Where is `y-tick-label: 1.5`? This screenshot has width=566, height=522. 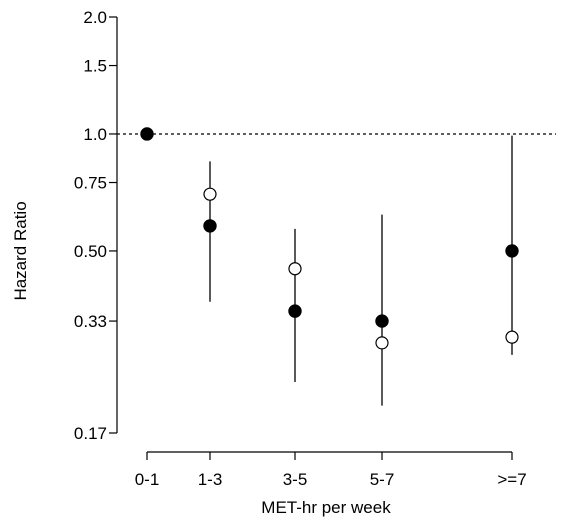 y-tick-label: 1.5 is located at coordinates (95, 66).